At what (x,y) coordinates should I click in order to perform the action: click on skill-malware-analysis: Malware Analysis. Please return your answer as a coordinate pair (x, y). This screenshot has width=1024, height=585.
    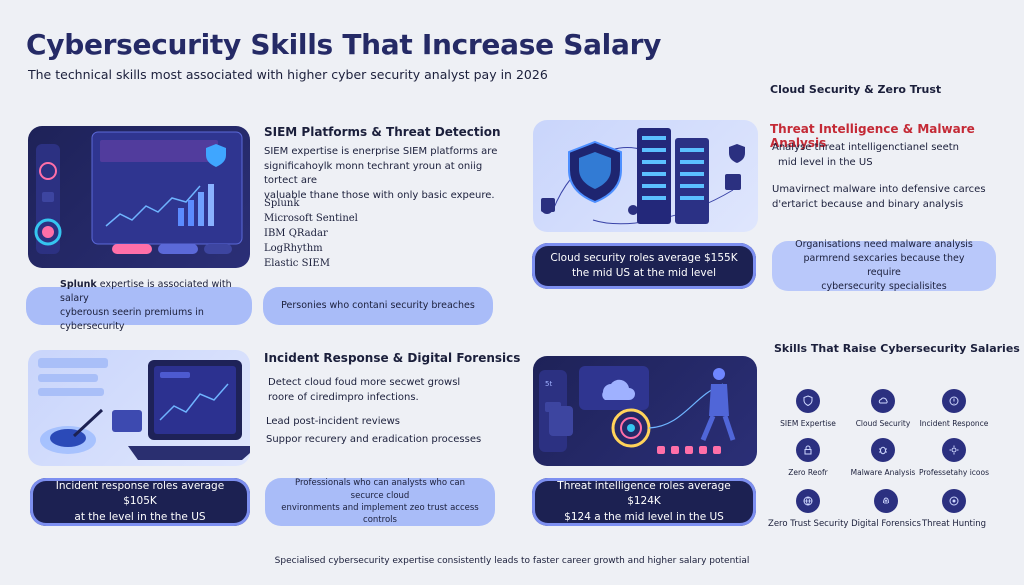
    Looking at the image, I should click on (883, 457).